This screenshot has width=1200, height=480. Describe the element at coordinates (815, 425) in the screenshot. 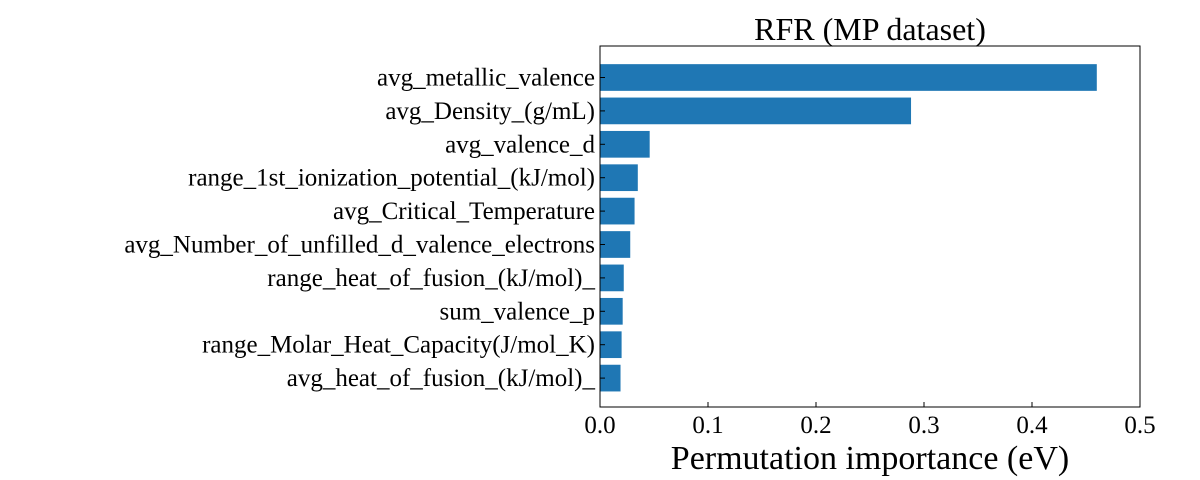

I see `x-tick-label: 0.2` at that location.